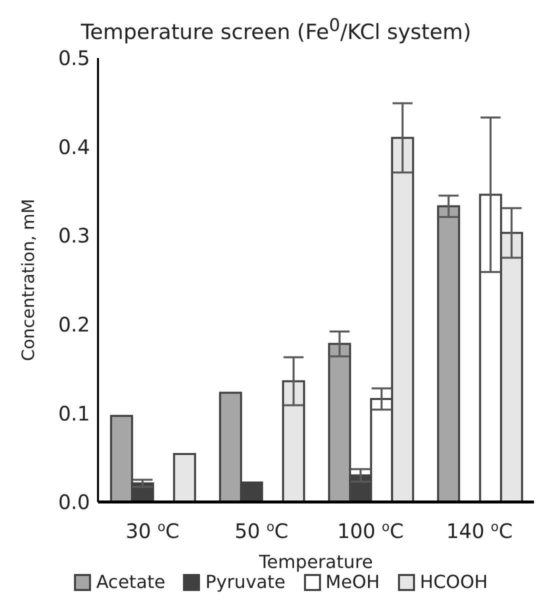 This screenshot has width=552, height=603. Describe the element at coordinates (74, 502) in the screenshot. I see `y-tick-label: 0.0` at that location.